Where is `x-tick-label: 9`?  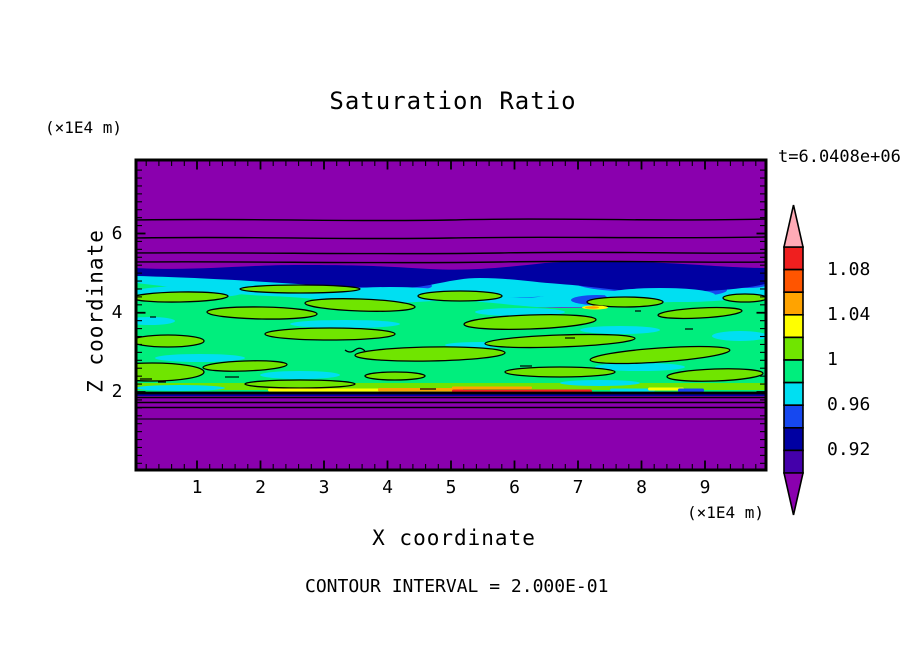 x-tick-label: 9 is located at coordinates (705, 488).